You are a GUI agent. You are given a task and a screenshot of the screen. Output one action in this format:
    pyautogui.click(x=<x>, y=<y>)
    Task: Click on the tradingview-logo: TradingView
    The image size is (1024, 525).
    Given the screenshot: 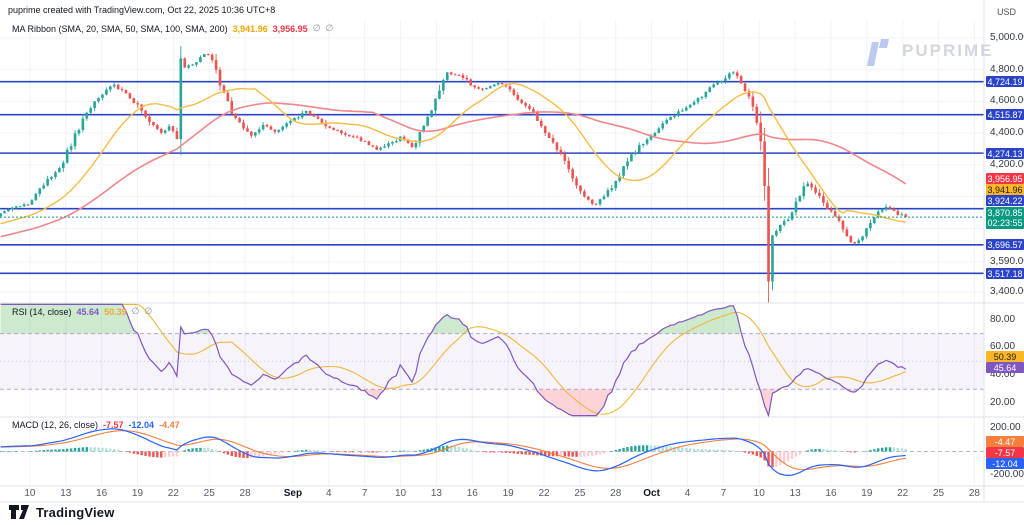 What is the action you would take?
    pyautogui.click(x=62, y=512)
    